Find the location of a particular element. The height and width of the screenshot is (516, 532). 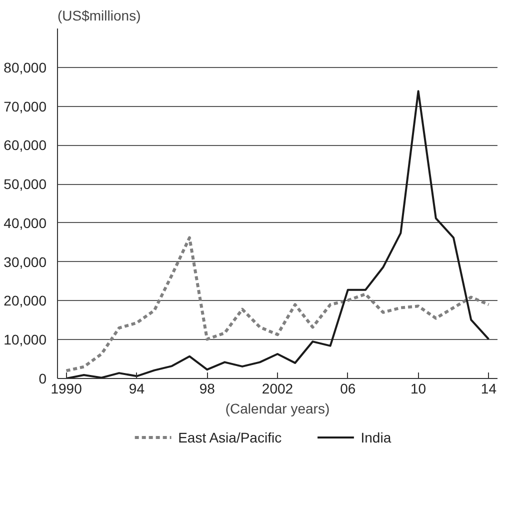

y-tick-label: 40,000 is located at coordinates (25, 222).